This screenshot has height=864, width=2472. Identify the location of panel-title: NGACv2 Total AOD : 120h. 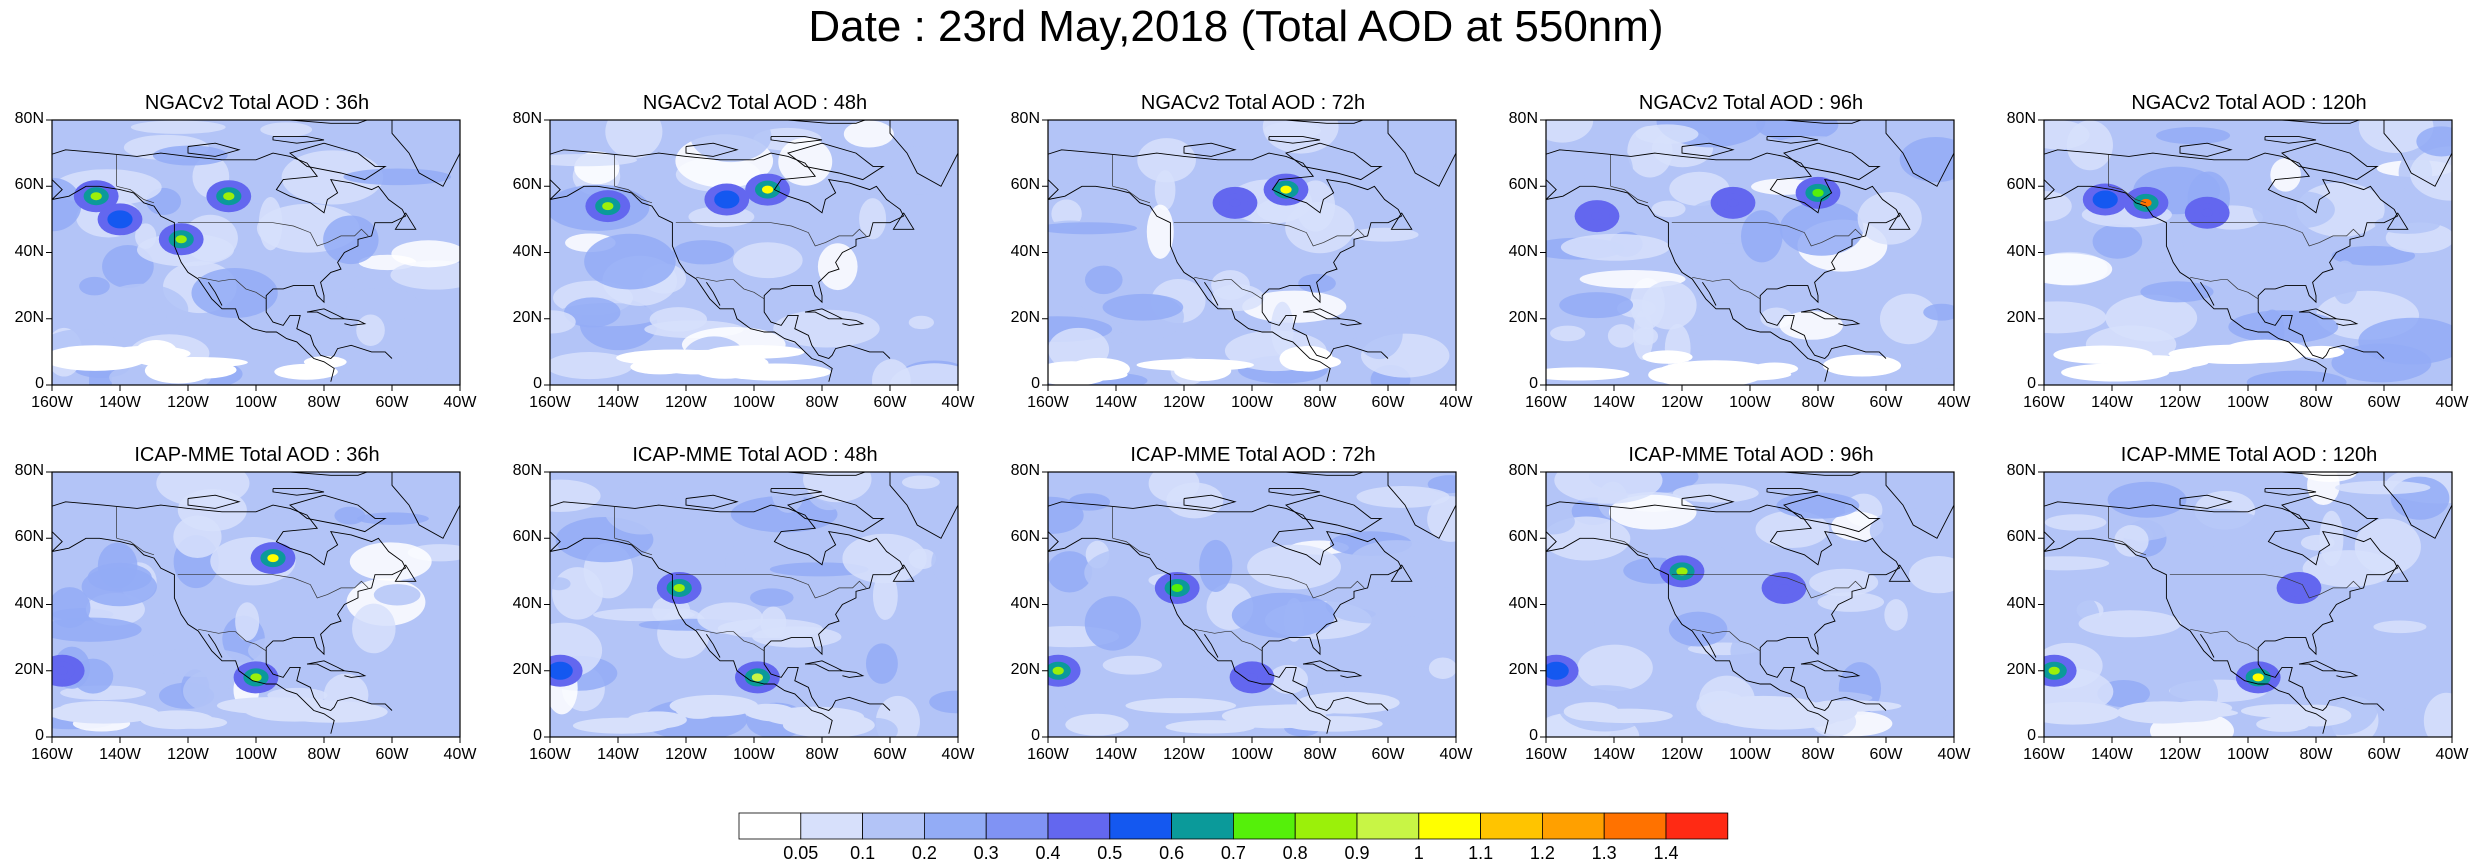
(2249, 103).